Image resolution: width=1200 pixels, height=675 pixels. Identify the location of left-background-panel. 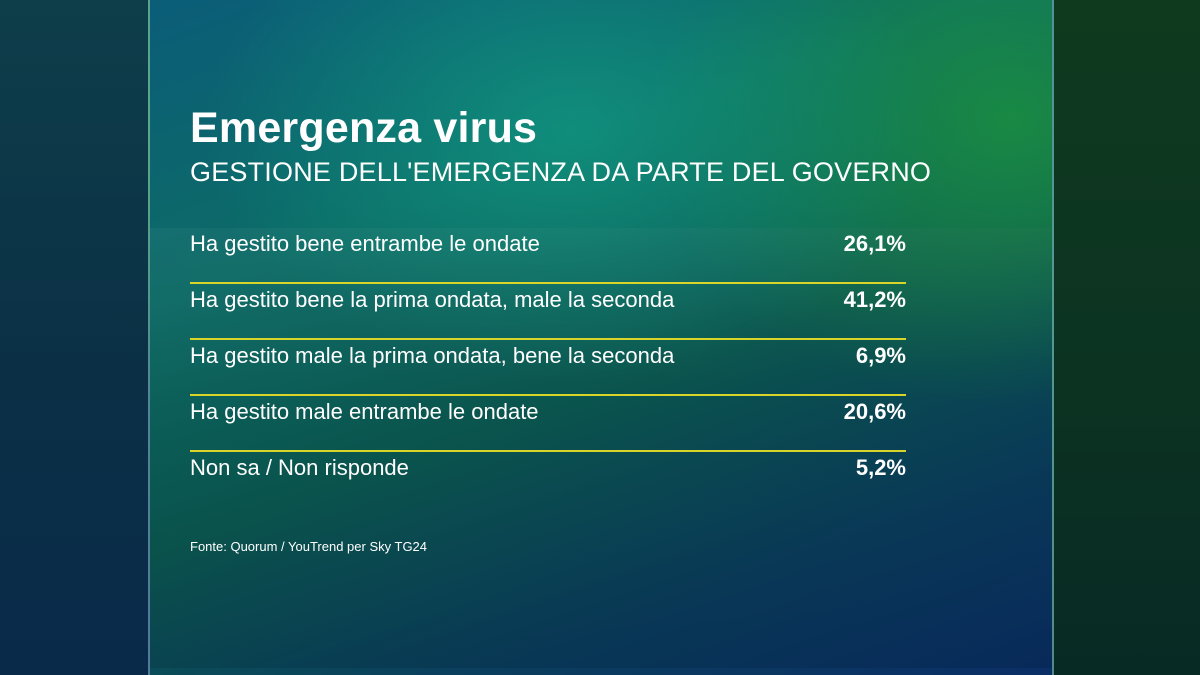
(74, 337).